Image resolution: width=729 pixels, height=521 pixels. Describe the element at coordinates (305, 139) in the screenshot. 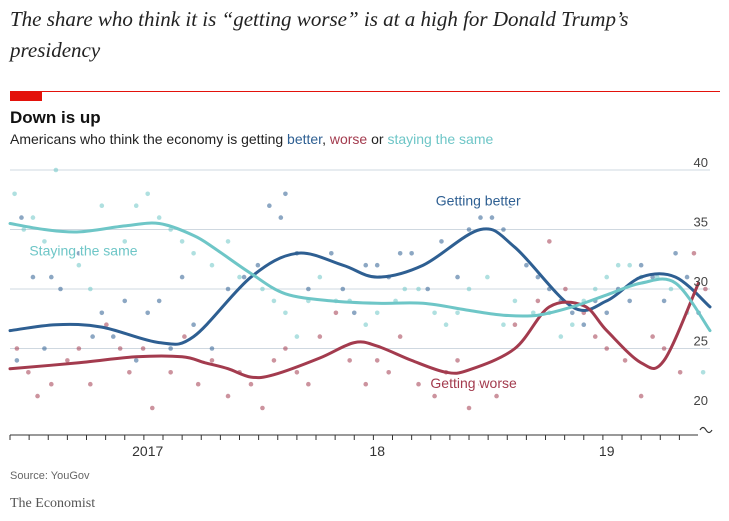

I see `subtitle-better: better` at that location.